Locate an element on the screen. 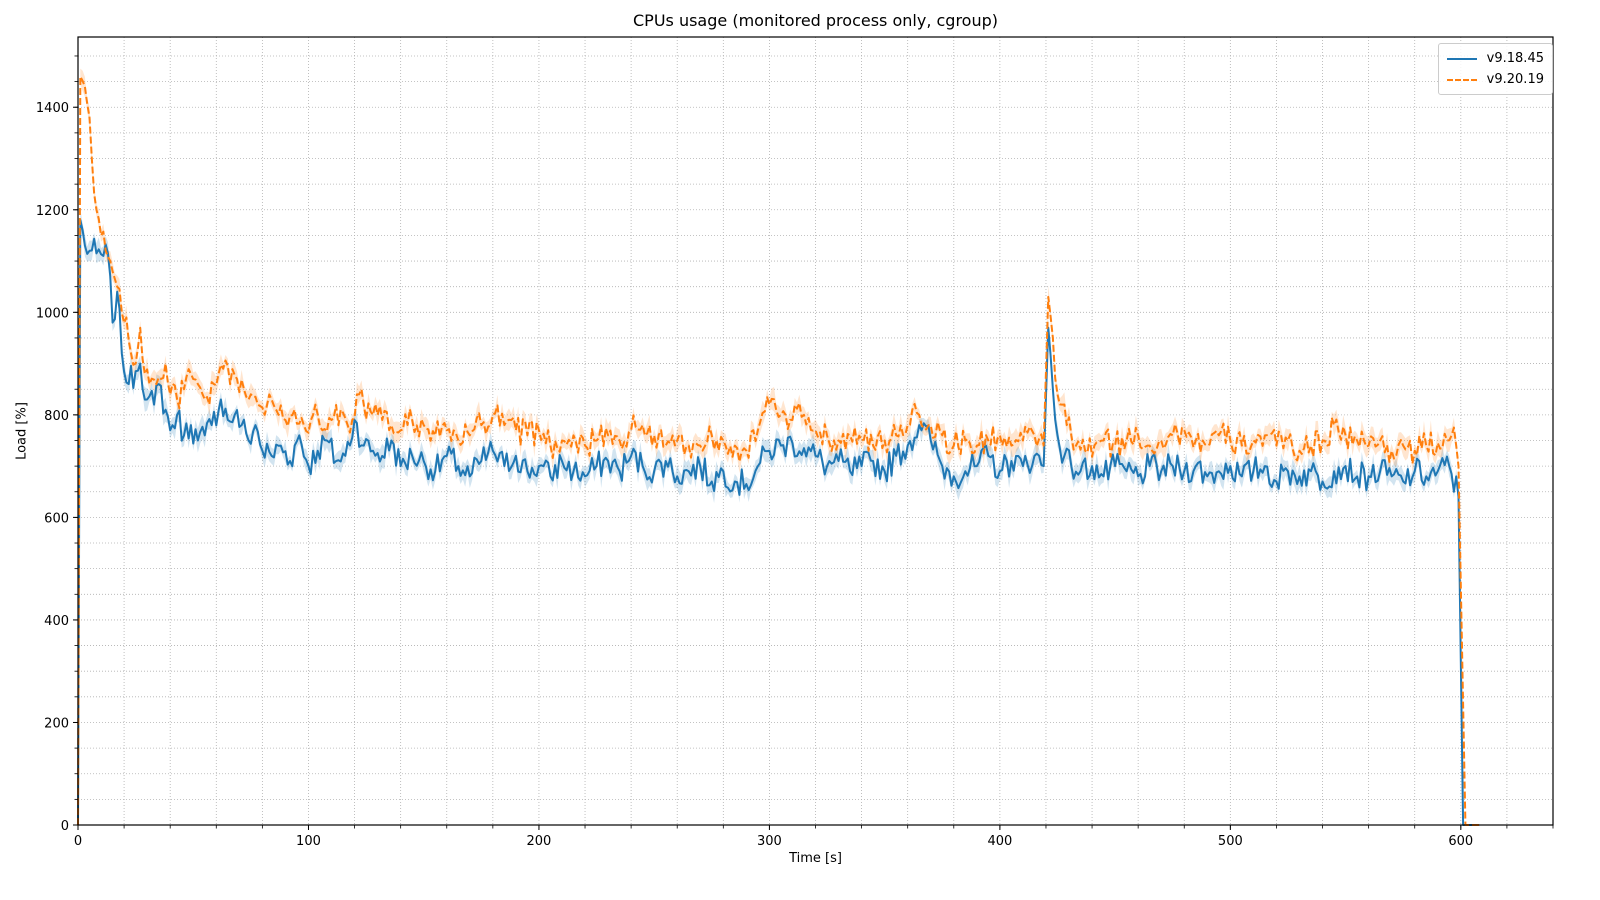  y-tick-label: 1000 is located at coordinates (52, 313).